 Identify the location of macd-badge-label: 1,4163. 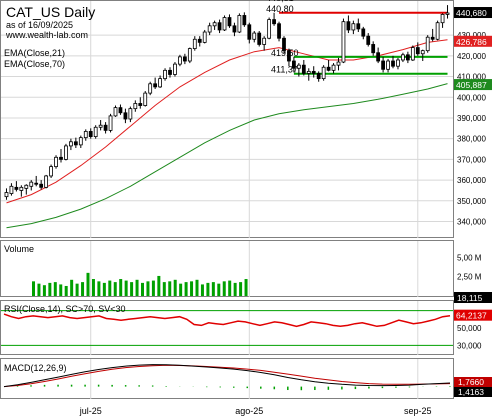
(471, 392).